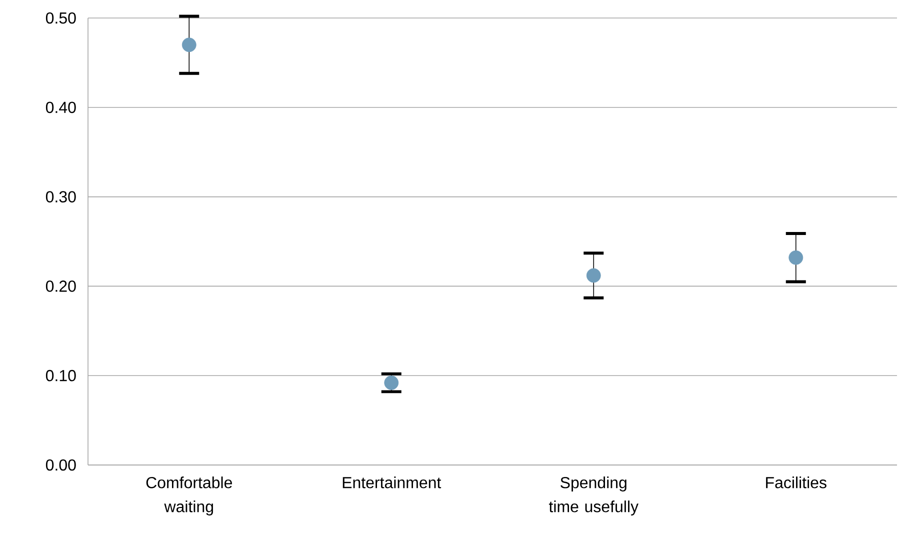 Image resolution: width=899 pixels, height=548 pixels. Describe the element at coordinates (61, 196) in the screenshot. I see `y-tick-label: 0.30` at that location.